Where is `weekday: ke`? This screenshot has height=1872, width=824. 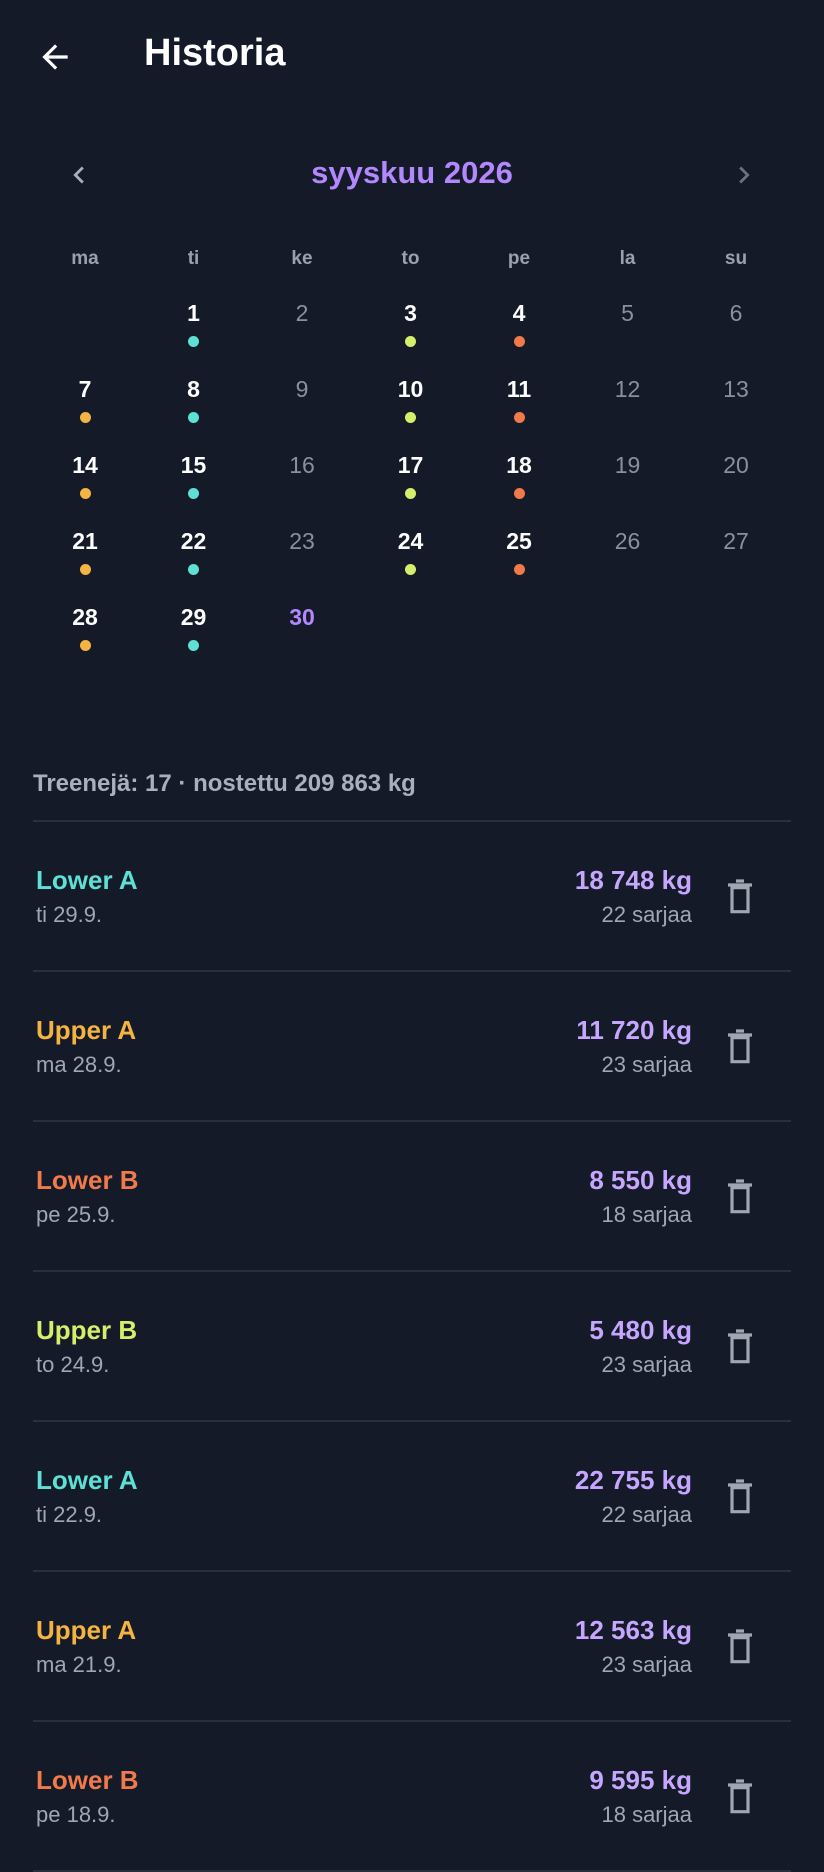 weekday: ke is located at coordinates (302, 258).